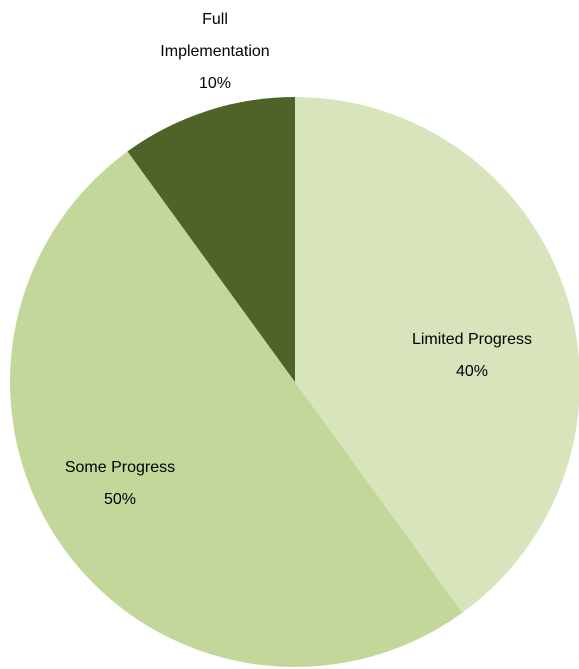  Describe the element at coordinates (472, 339) in the screenshot. I see `category-label: Limited Progress` at that location.